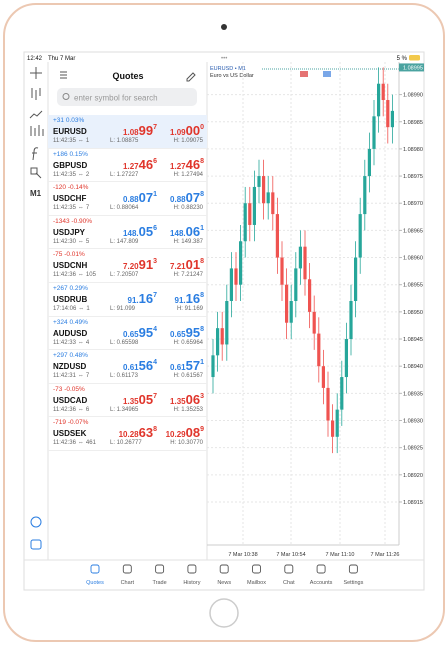  What do you see at coordinates (37, 130) in the screenshot?
I see `bars-icon` at bounding box center [37, 130].